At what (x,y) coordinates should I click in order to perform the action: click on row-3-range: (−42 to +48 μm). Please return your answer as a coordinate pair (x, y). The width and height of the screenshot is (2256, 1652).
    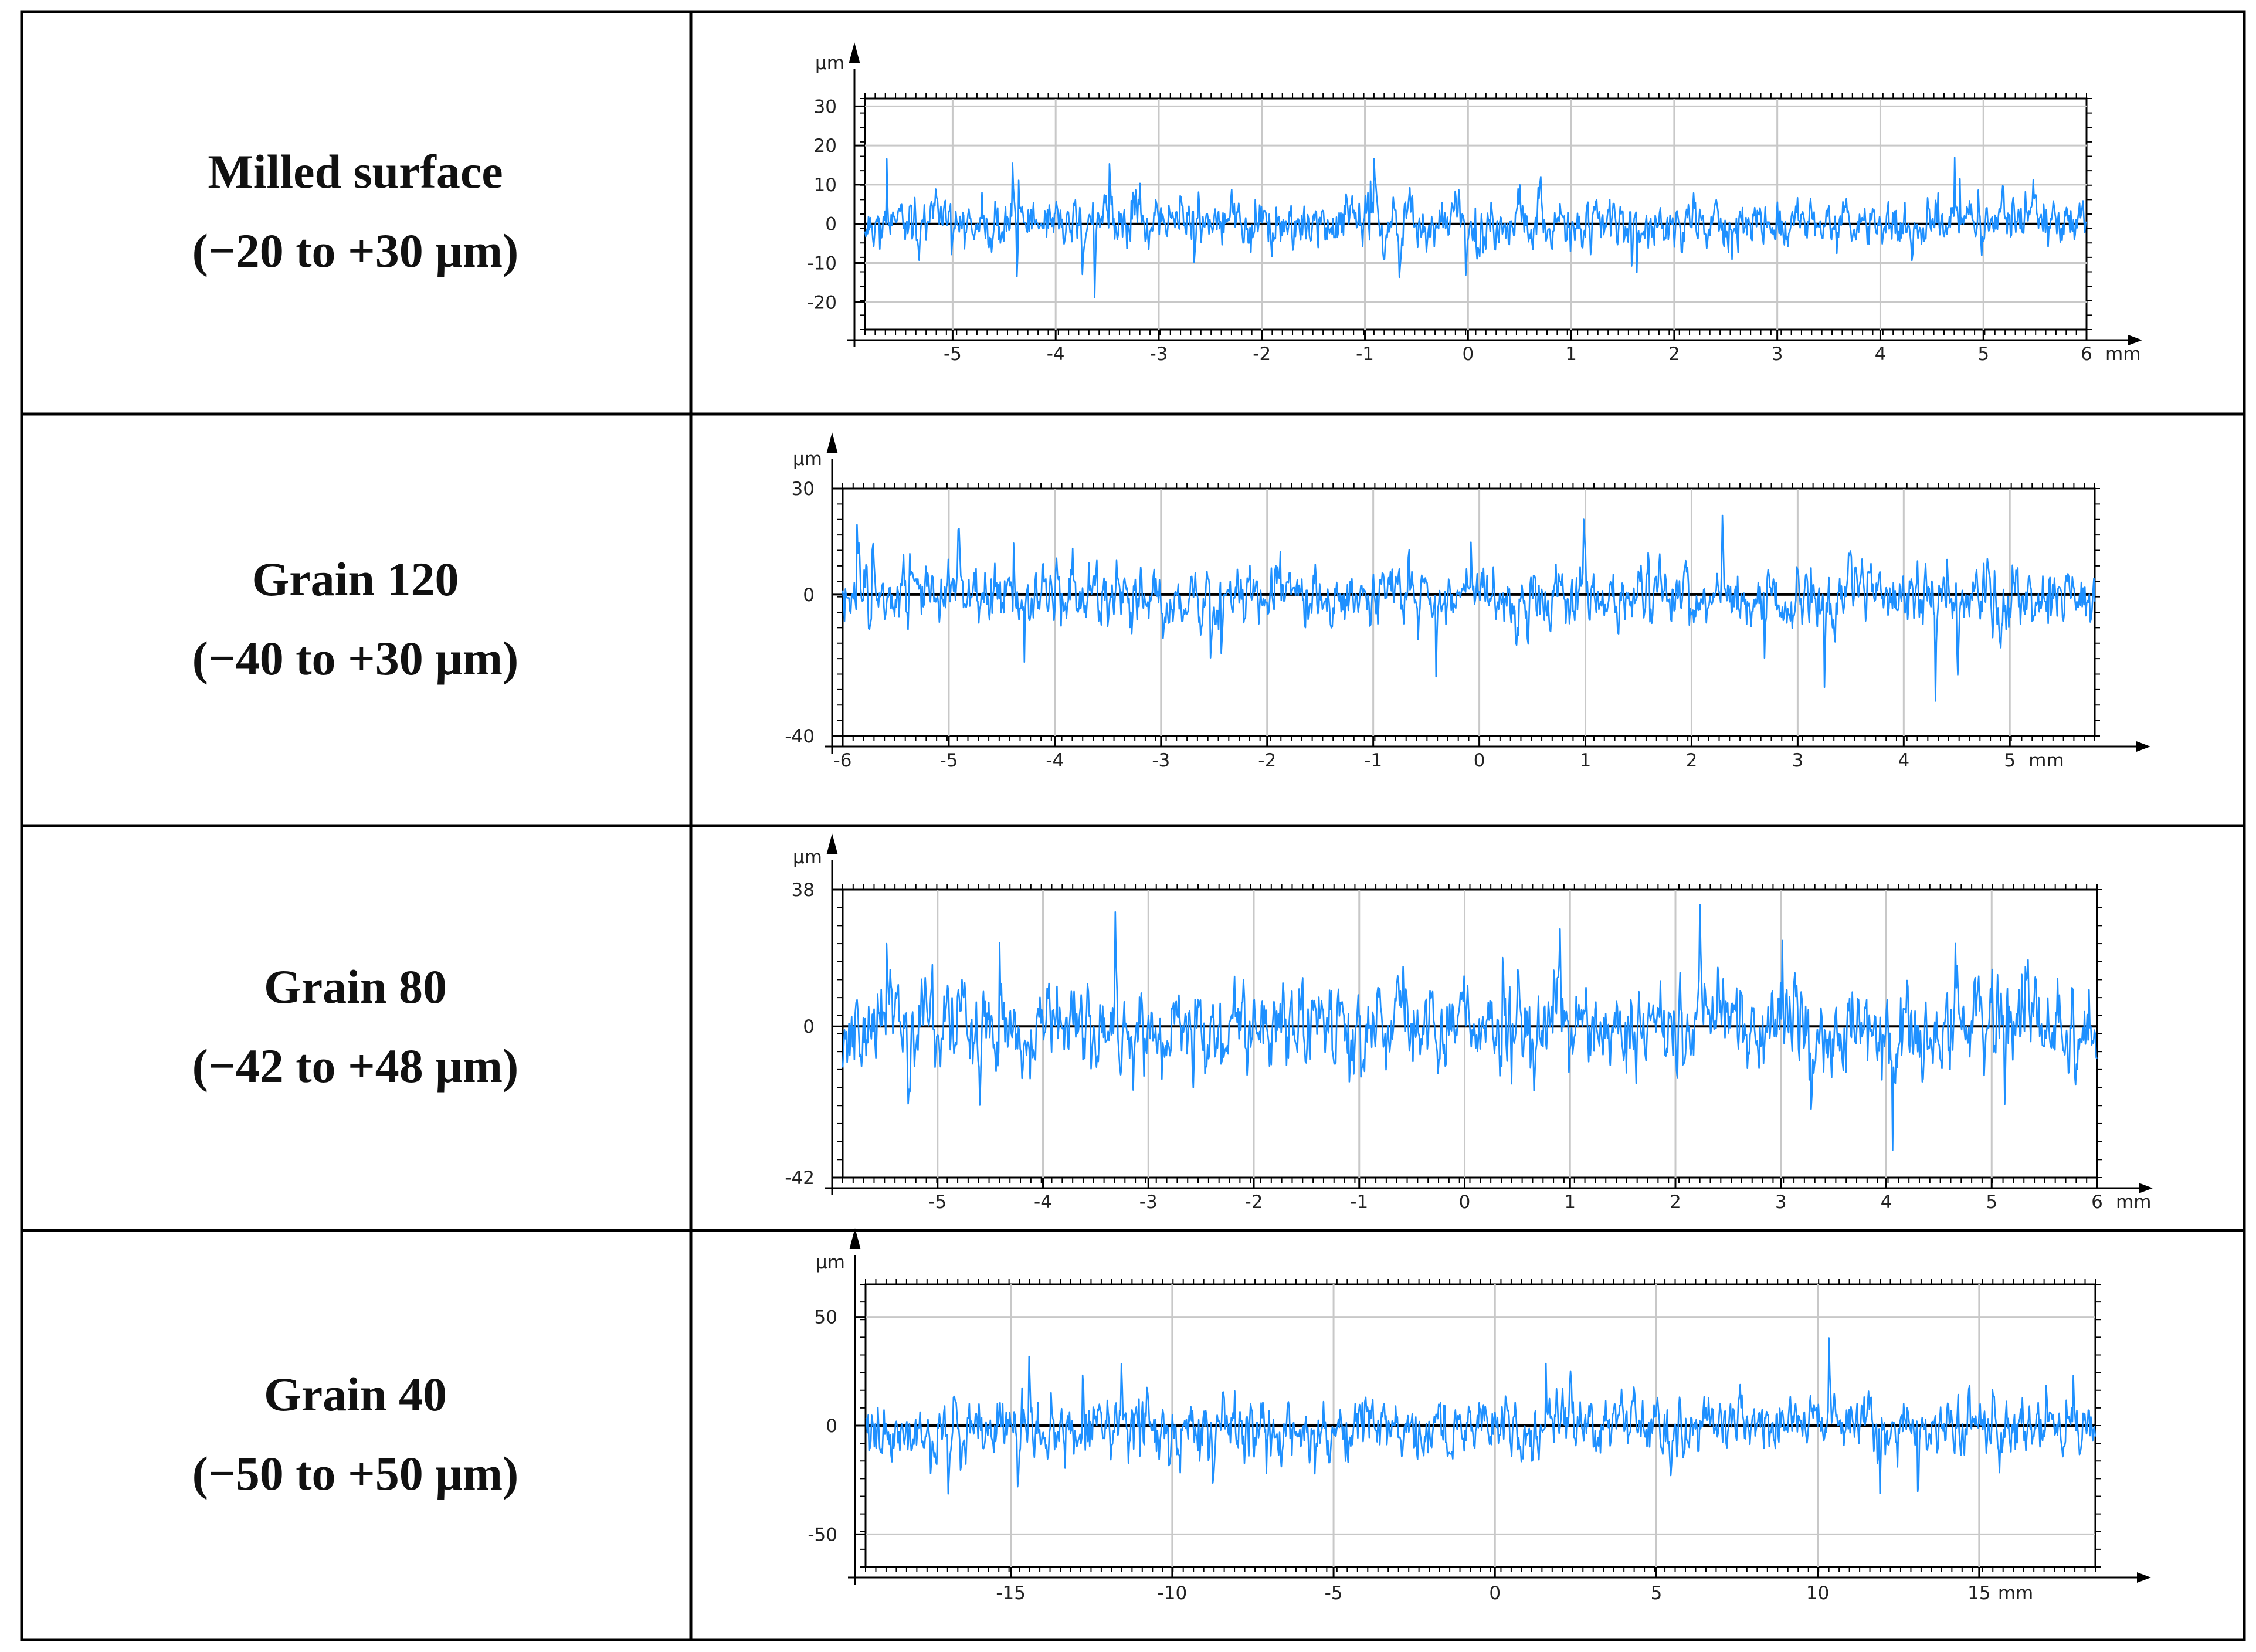
    Looking at the image, I should click on (355, 1066).